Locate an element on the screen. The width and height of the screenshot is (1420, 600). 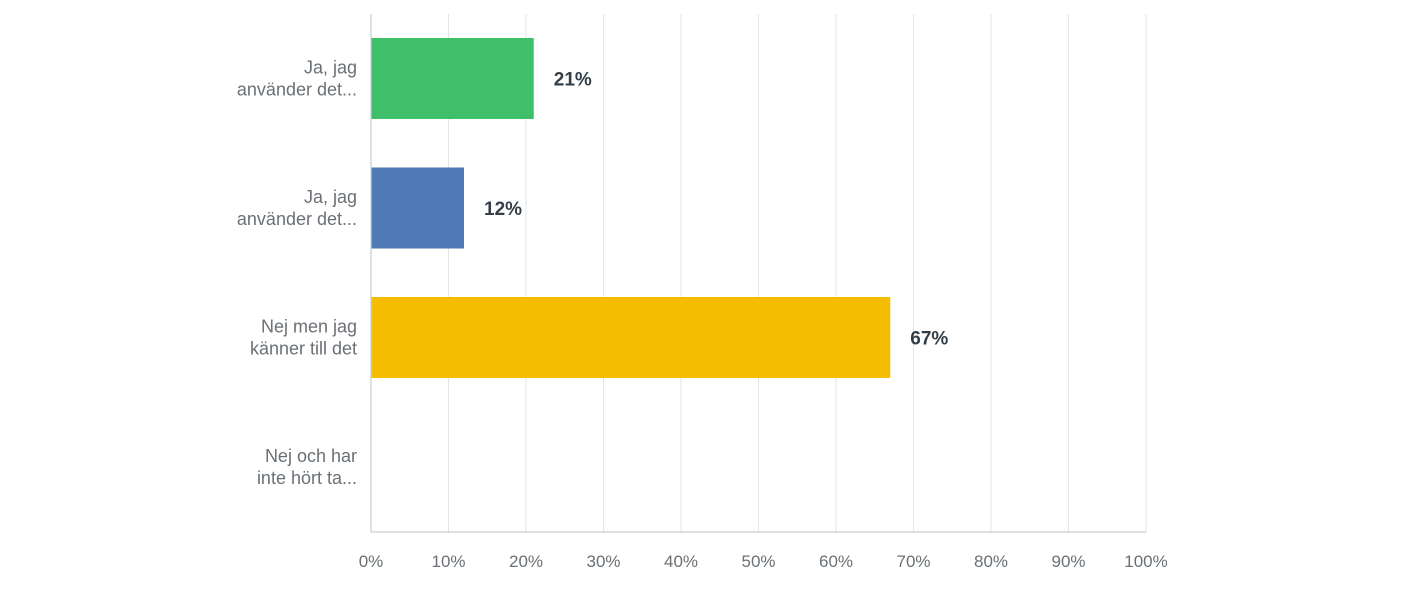
data-label: 67% is located at coordinates (929, 339).